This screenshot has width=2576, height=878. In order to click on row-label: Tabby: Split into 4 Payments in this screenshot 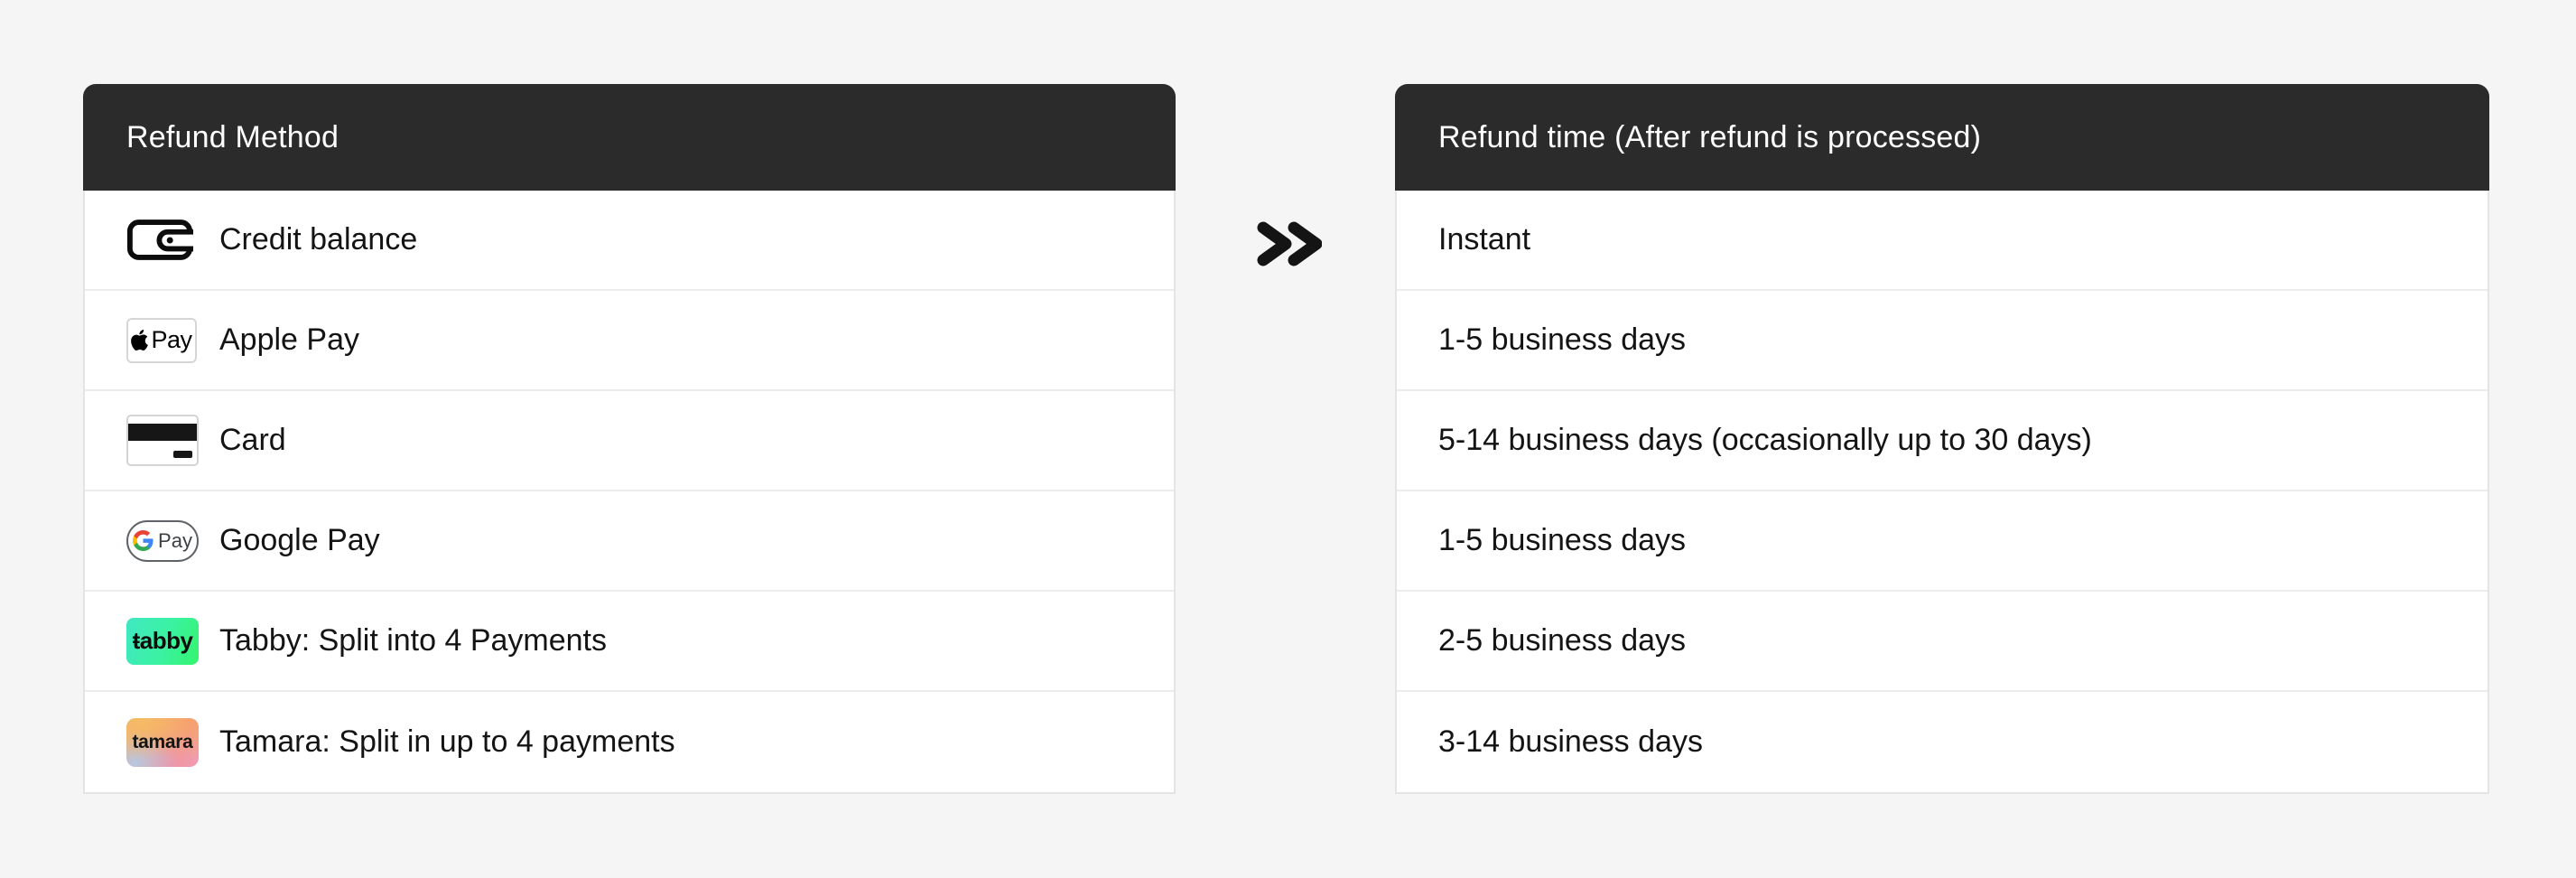, I will do `click(413, 640)`.